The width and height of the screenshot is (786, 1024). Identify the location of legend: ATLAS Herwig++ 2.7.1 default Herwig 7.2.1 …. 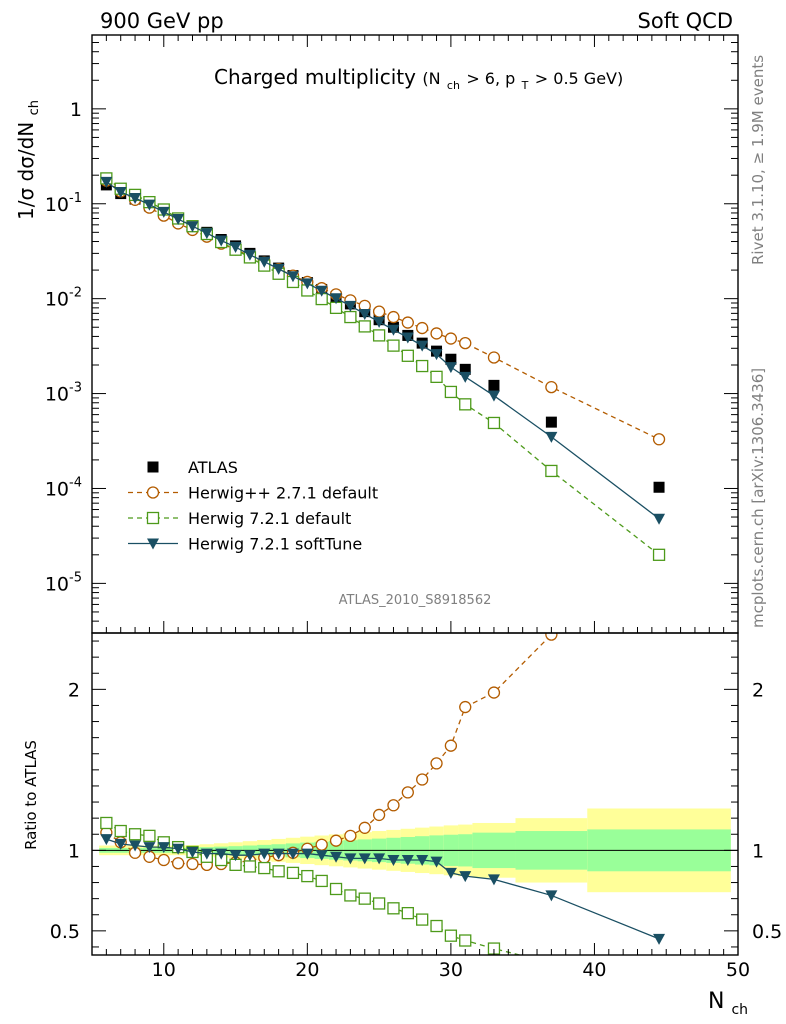
(253, 506).